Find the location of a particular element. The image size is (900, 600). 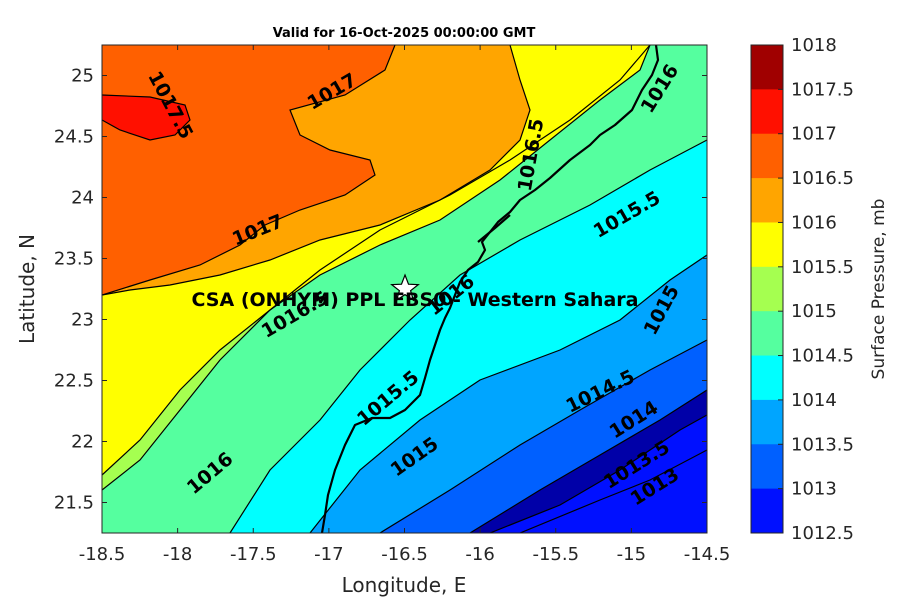

band-1013-b is located at coordinates (598, 474).